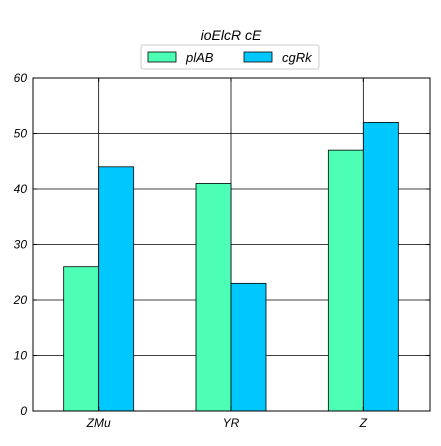 This screenshot has height=446, width=441. I want to click on x-tick-label: YR, so click(231, 423).